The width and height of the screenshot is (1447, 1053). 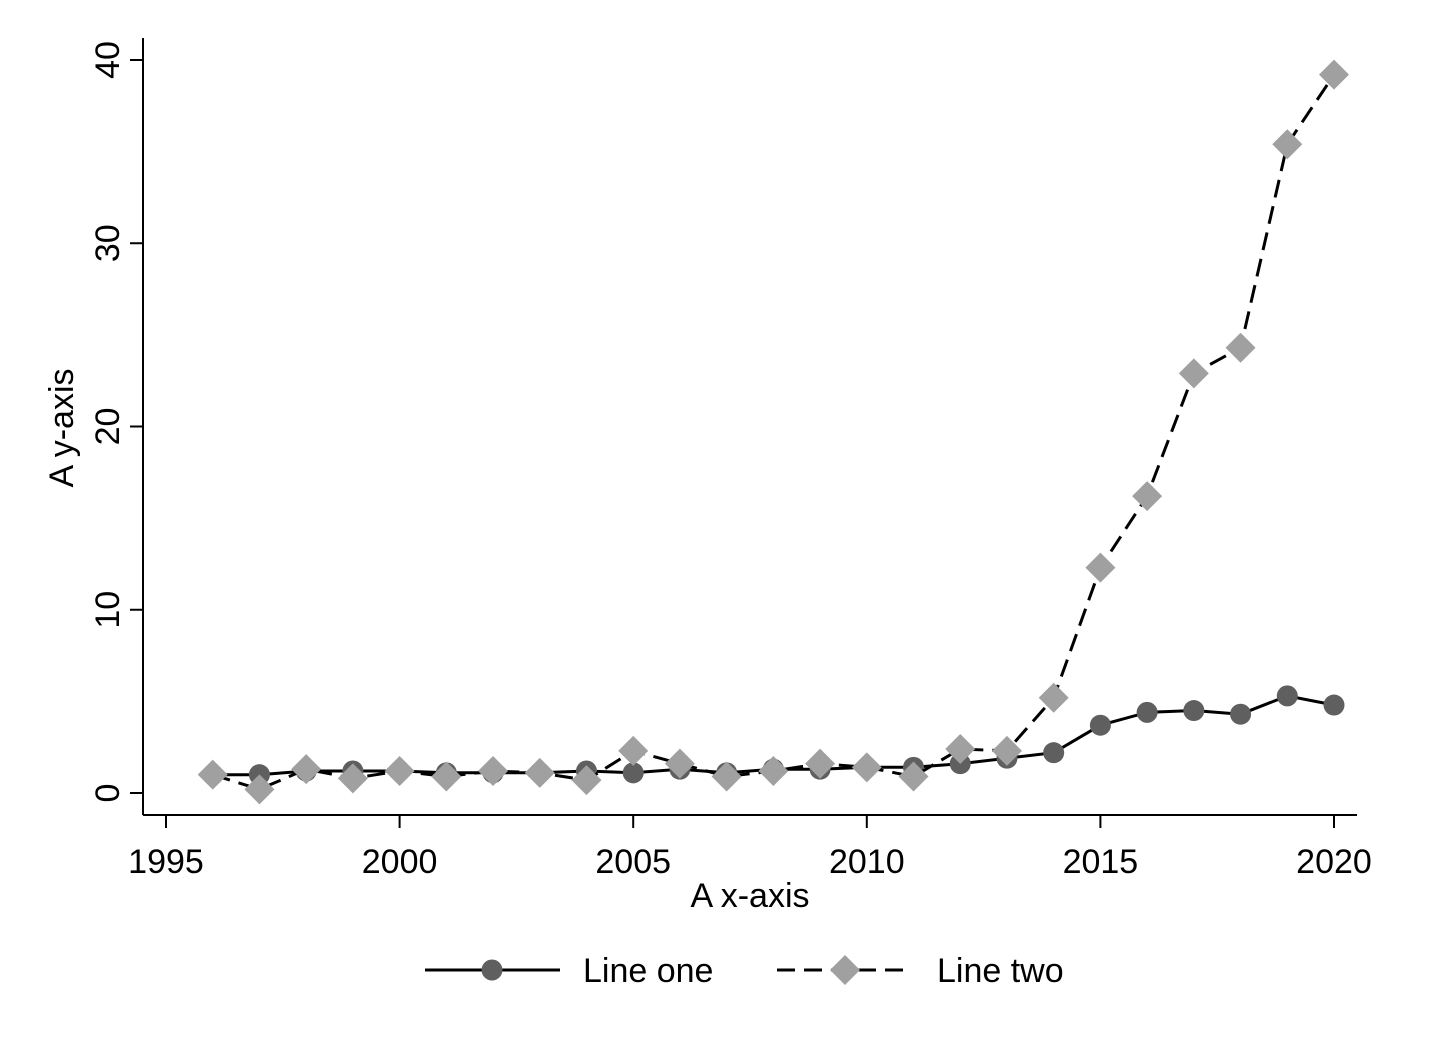 I want to click on x-axis-title: A x-axis, so click(x=749, y=896).